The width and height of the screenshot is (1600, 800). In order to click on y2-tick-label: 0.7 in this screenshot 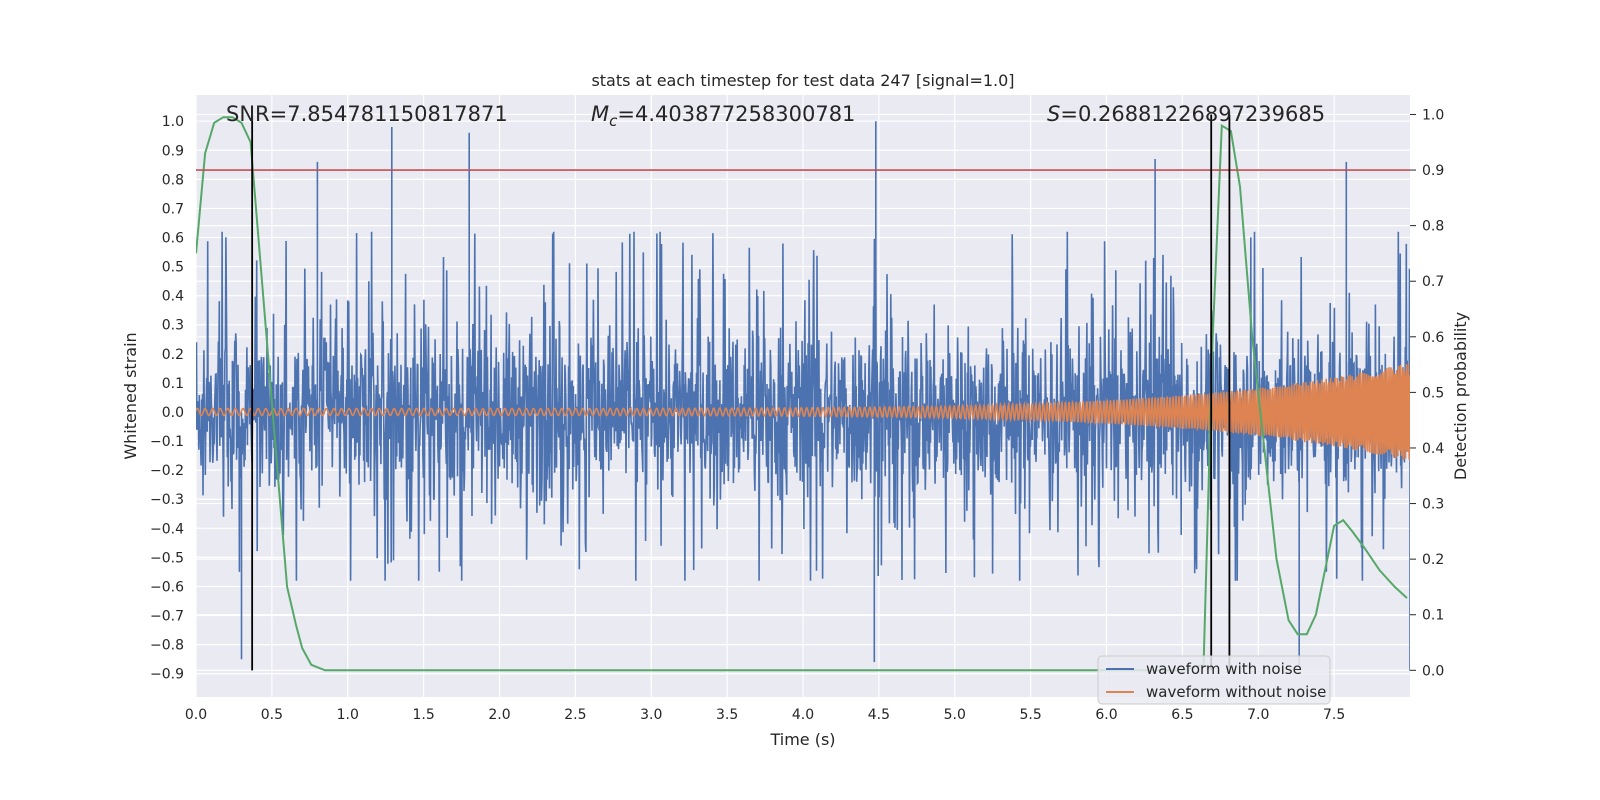, I will do `click(1433, 282)`.